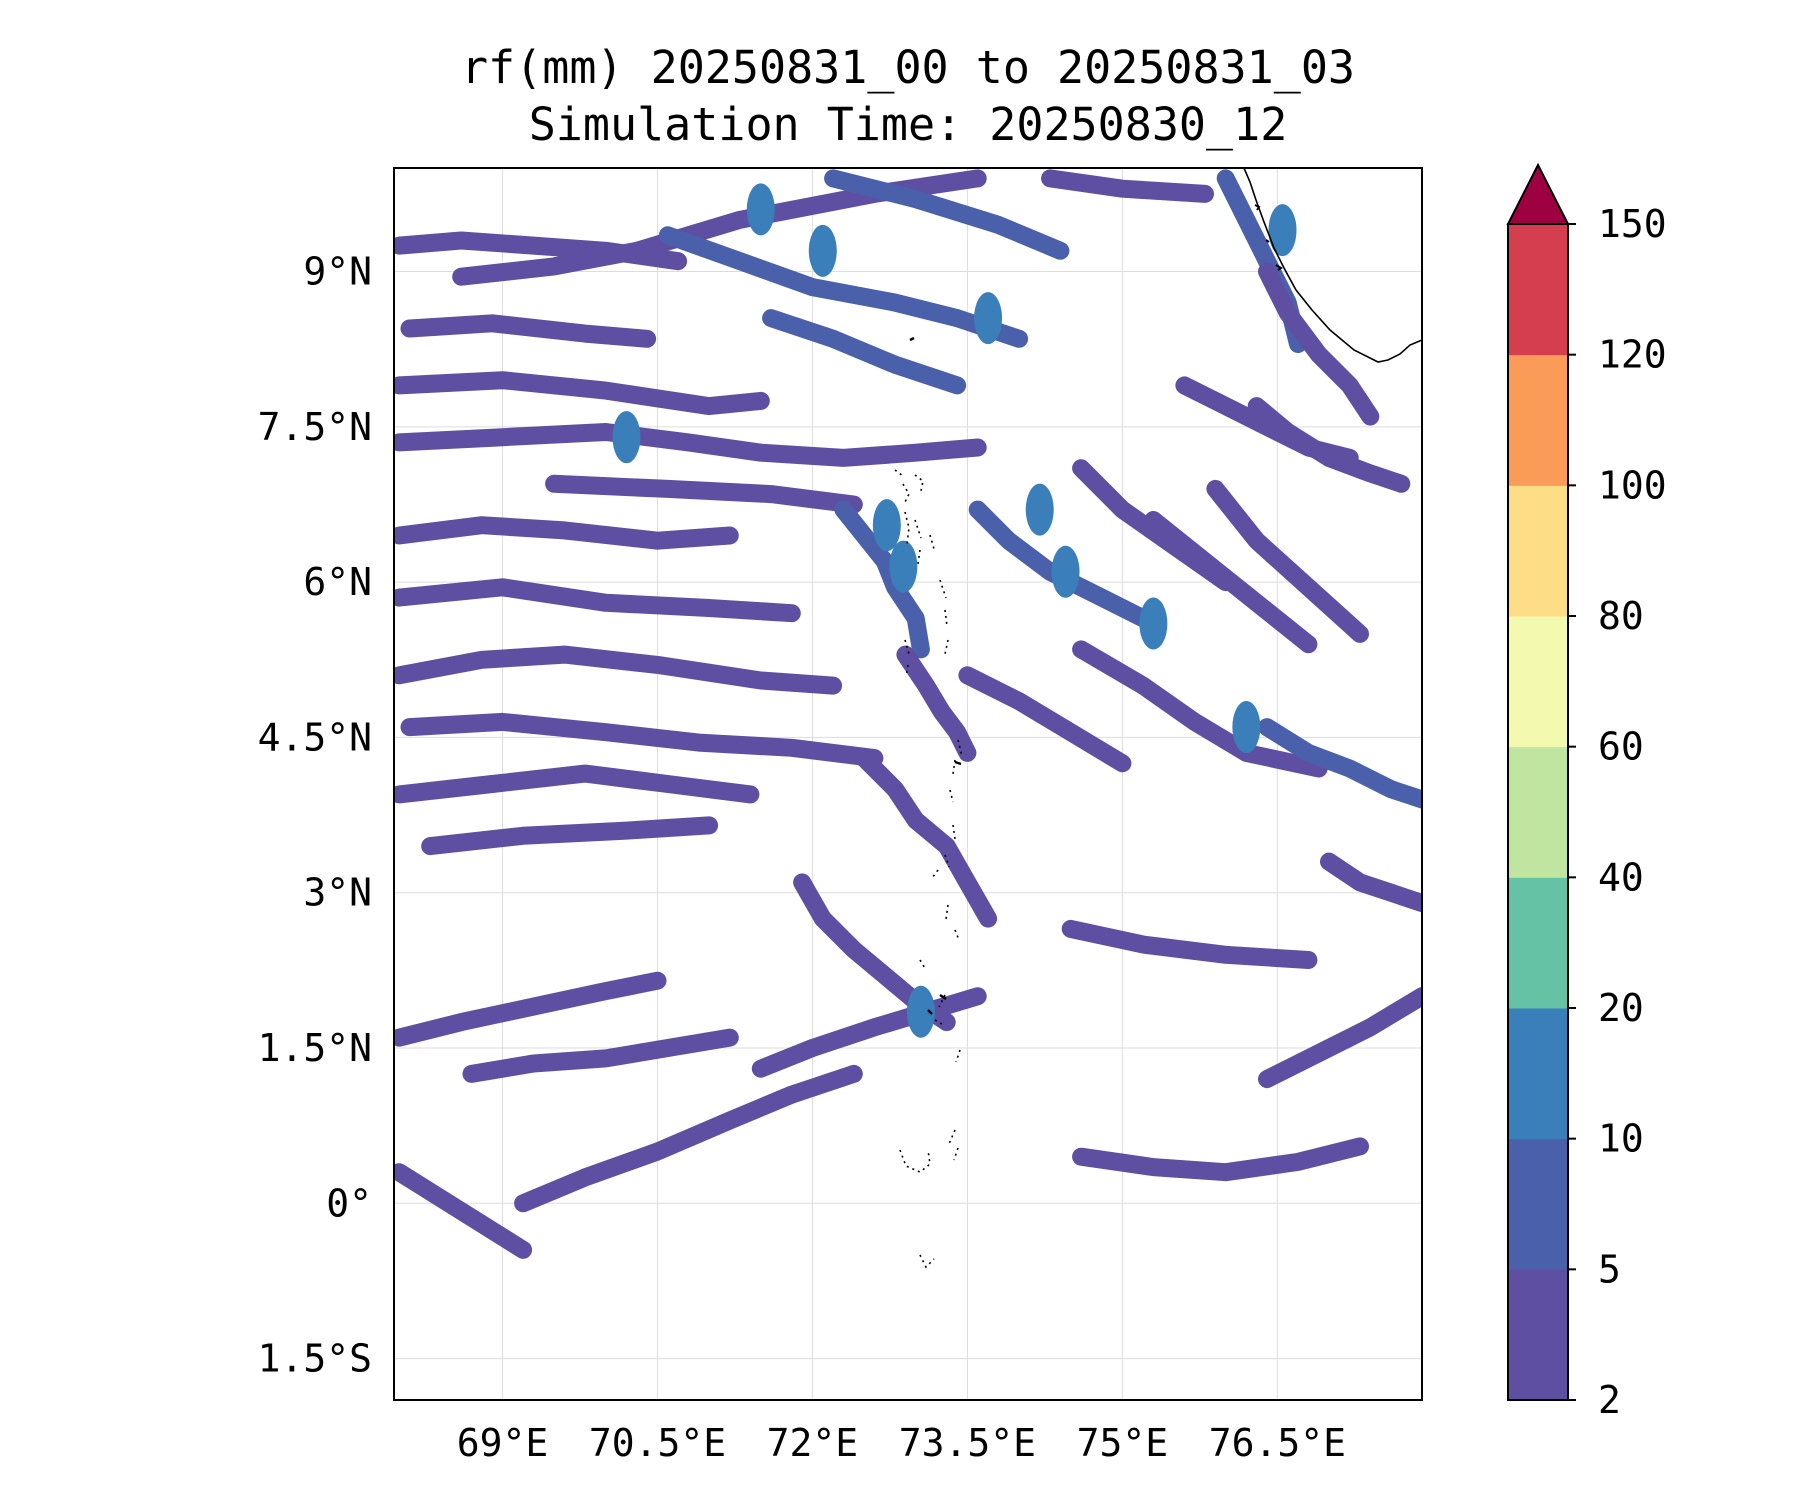  What do you see at coordinates (503, 1443) in the screenshot?
I see `x-tick-label: 69°E` at bounding box center [503, 1443].